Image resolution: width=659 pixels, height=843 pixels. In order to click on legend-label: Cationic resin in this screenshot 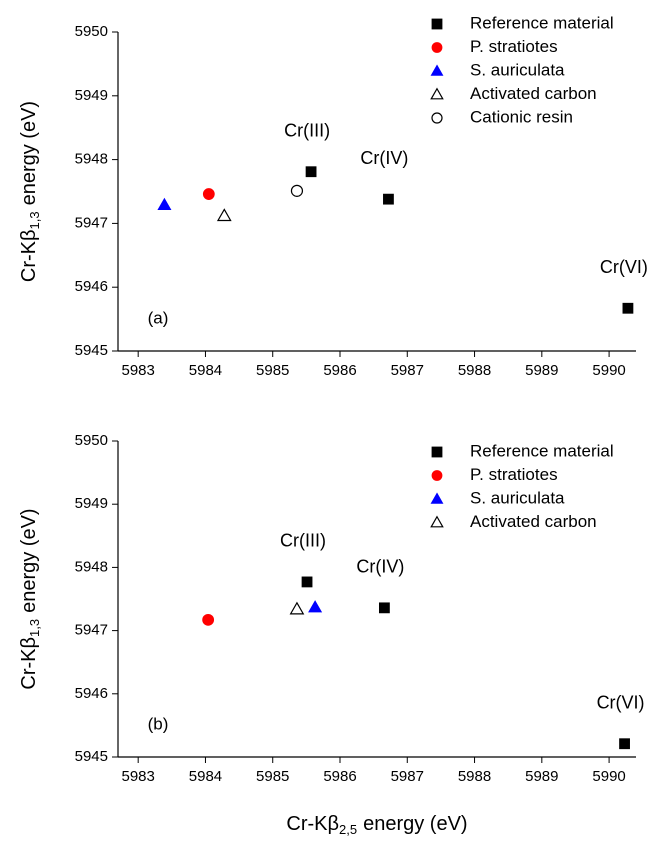, I will do `click(521, 116)`.